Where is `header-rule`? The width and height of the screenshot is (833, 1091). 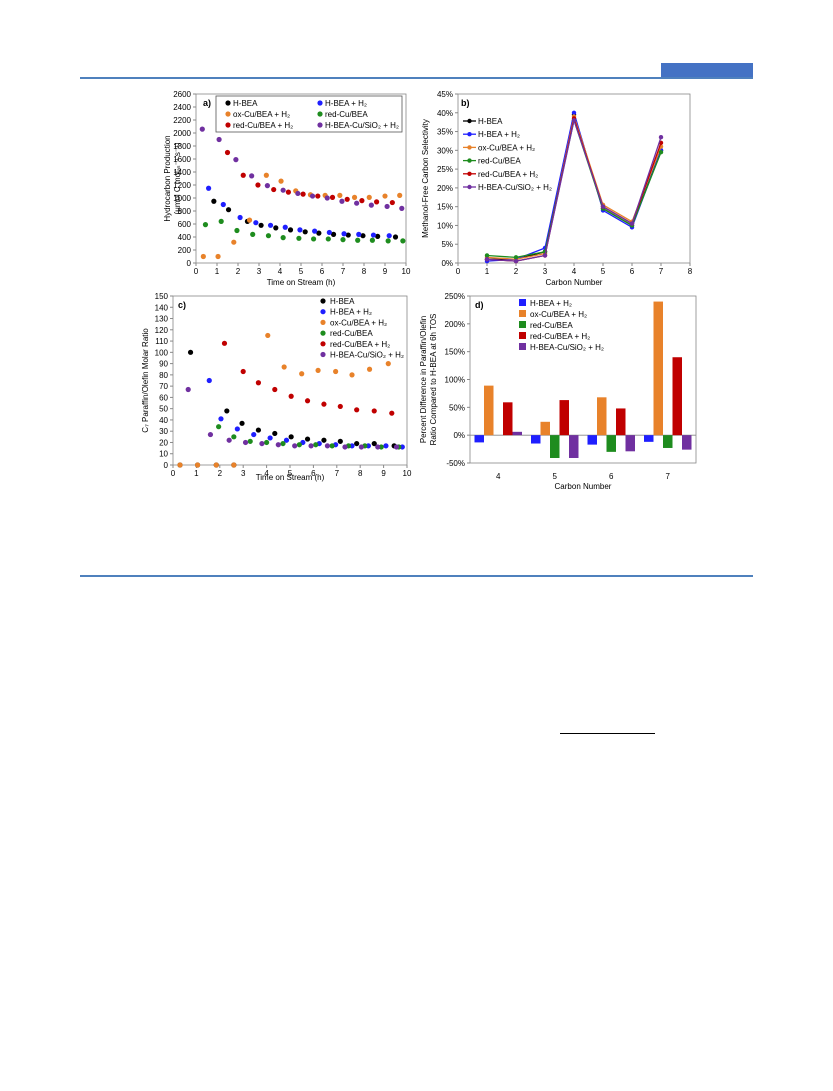
header-rule is located at coordinates (416, 78).